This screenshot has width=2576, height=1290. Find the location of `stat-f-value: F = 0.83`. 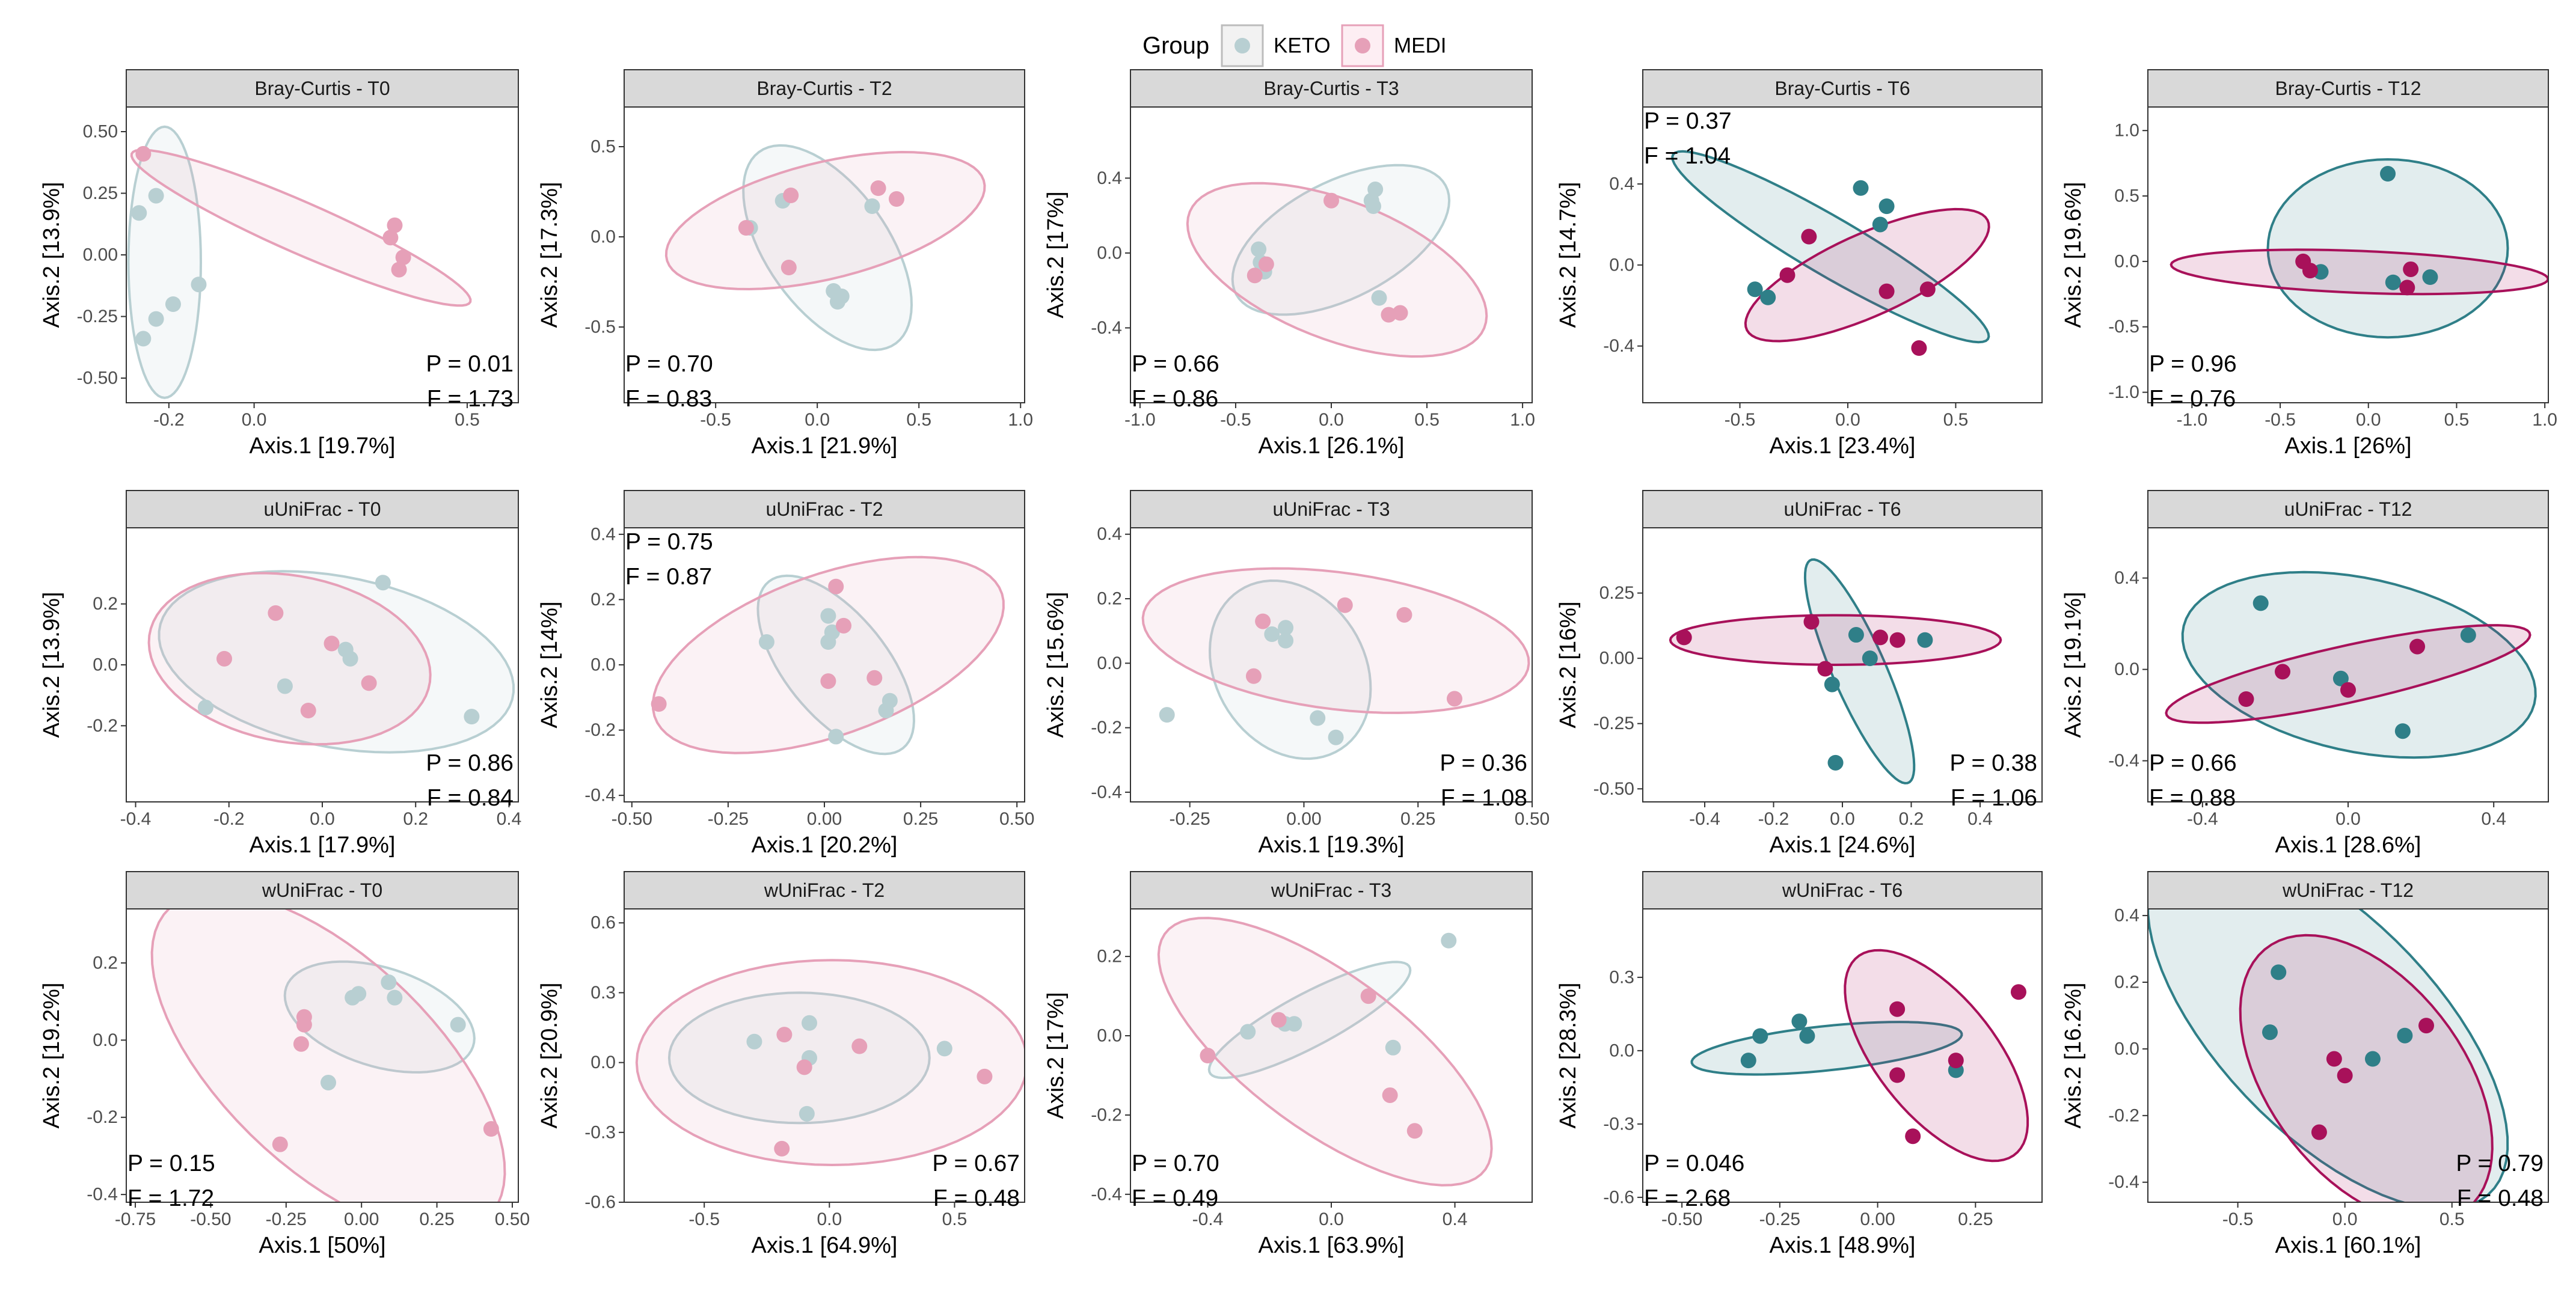

stat-f-value: F = 0.83 is located at coordinates (668, 399).